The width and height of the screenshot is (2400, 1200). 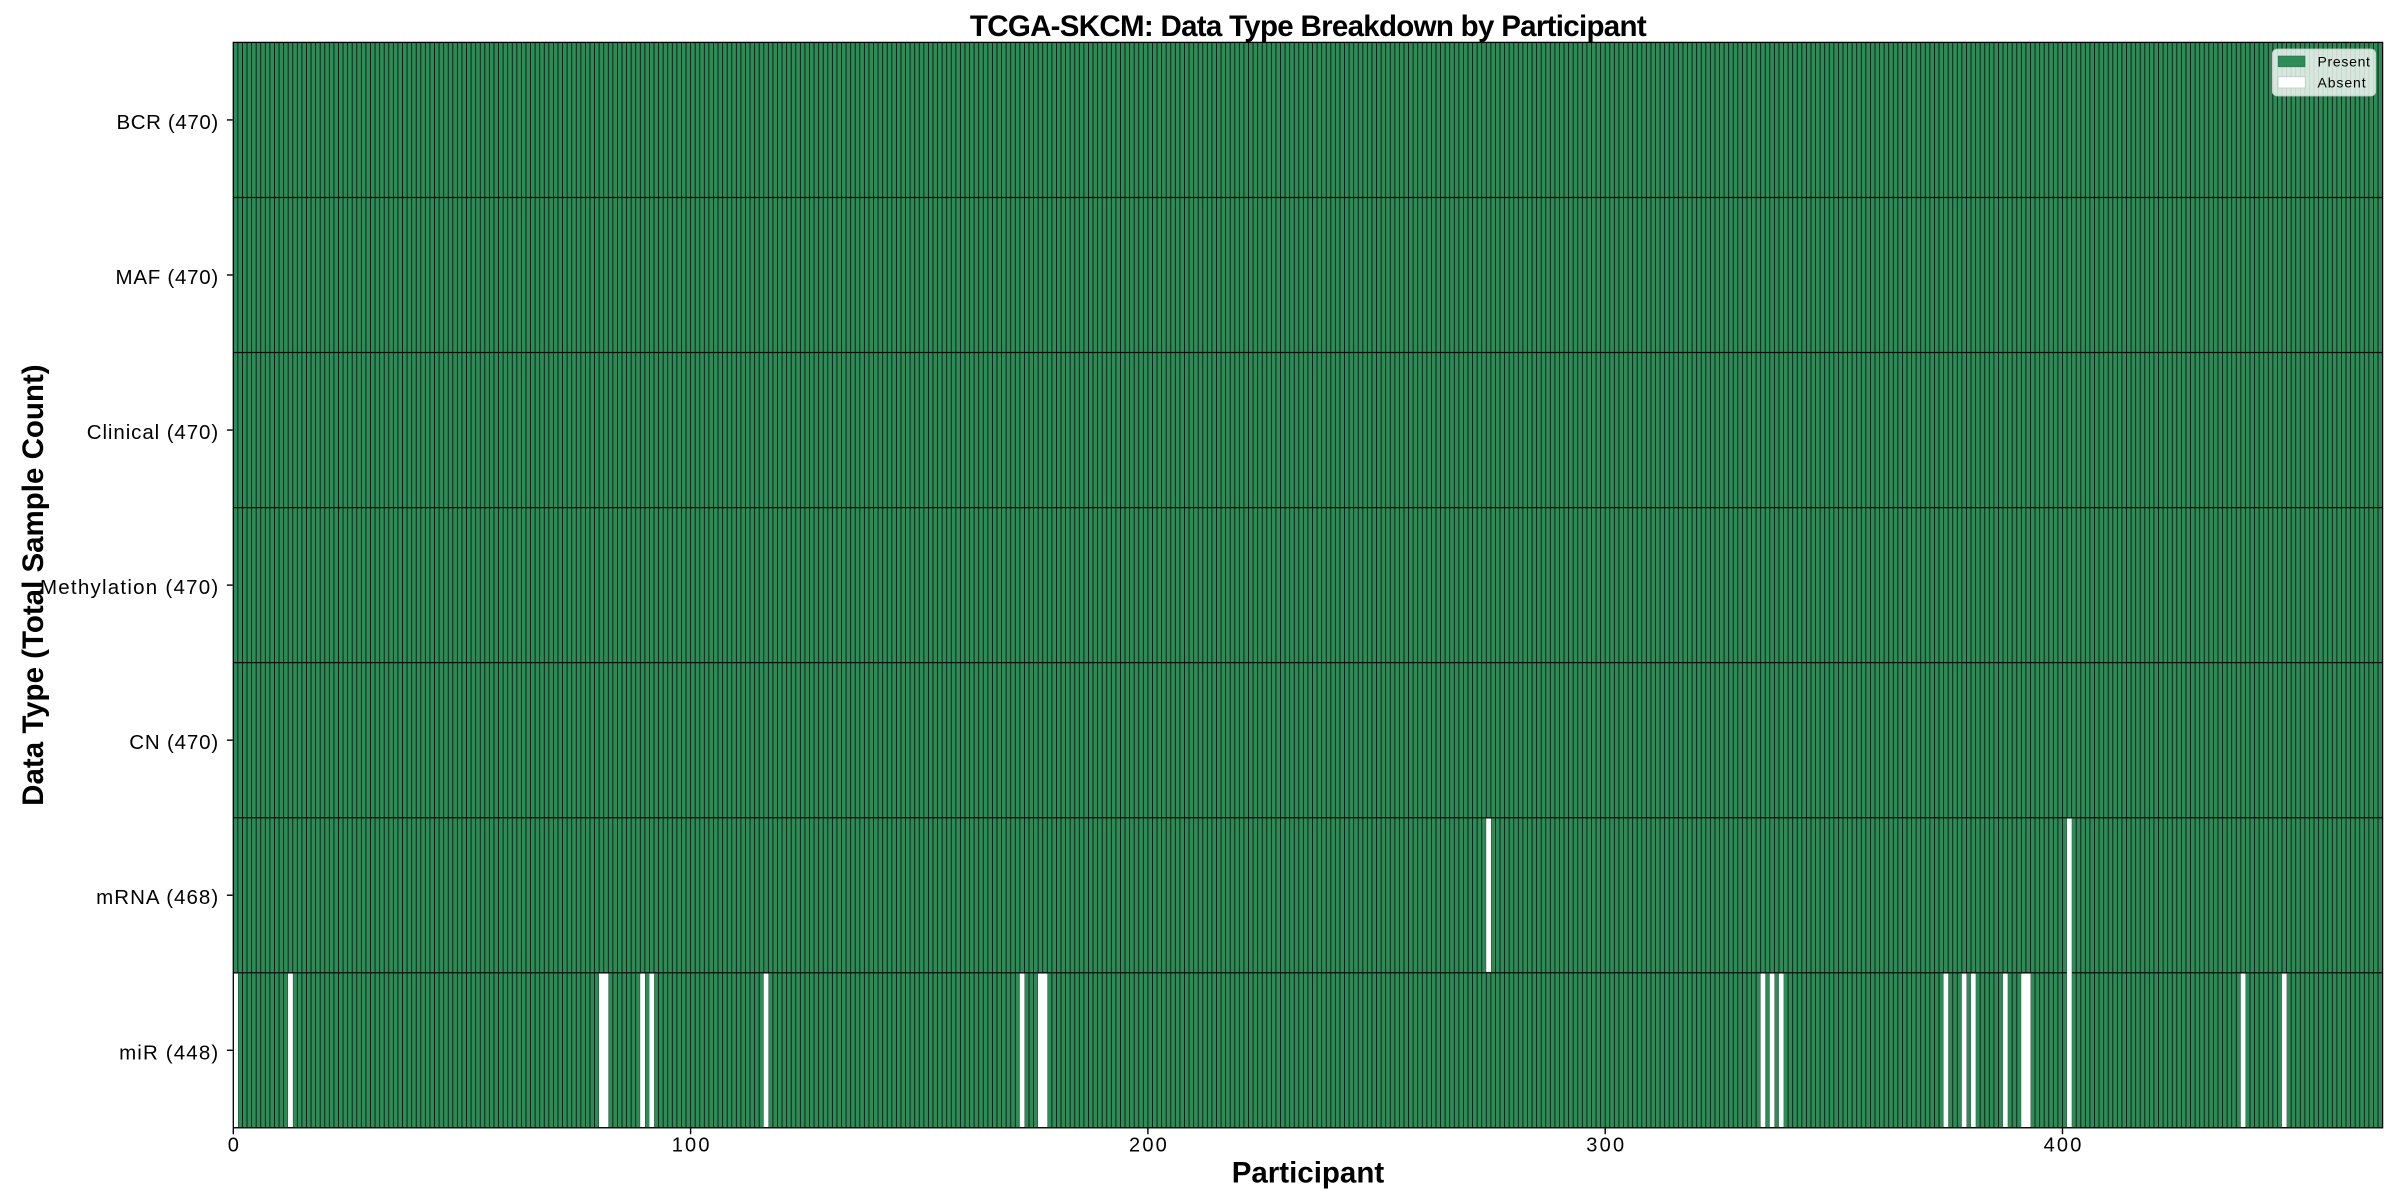 I want to click on svg-text: Participant, so click(x=1308, y=1173).